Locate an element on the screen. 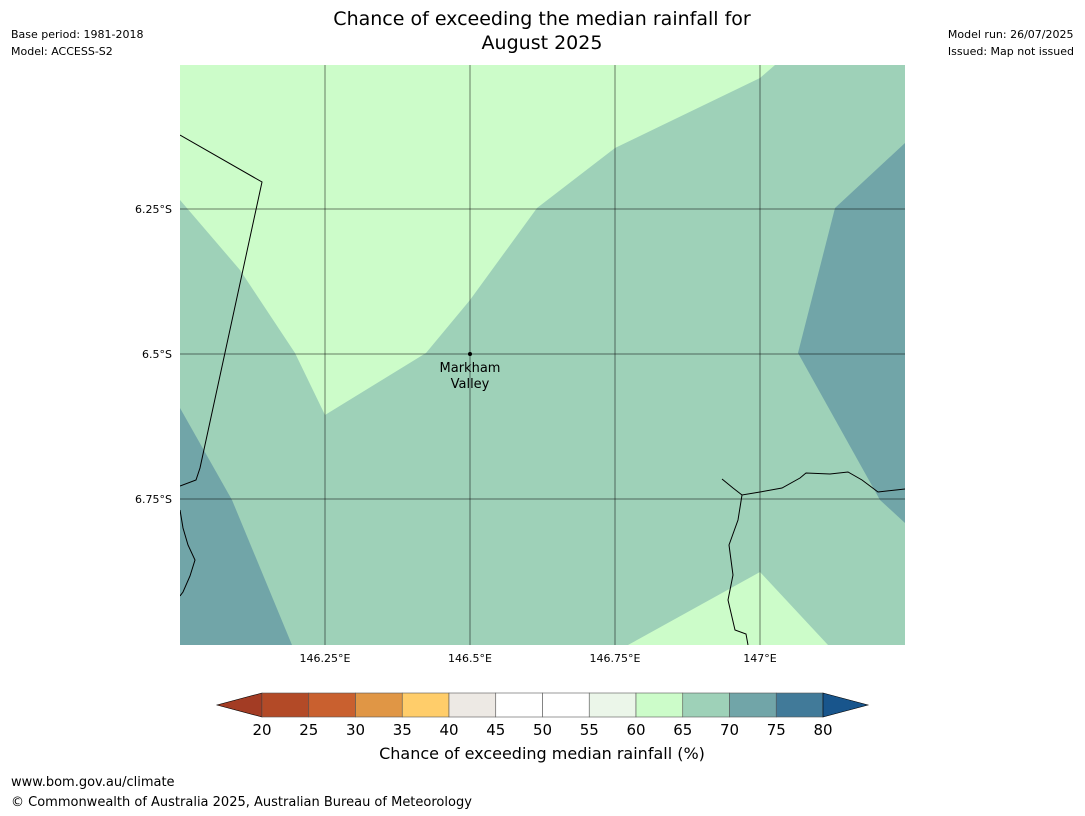  color-bar-arrow-low is located at coordinates (239, 705).